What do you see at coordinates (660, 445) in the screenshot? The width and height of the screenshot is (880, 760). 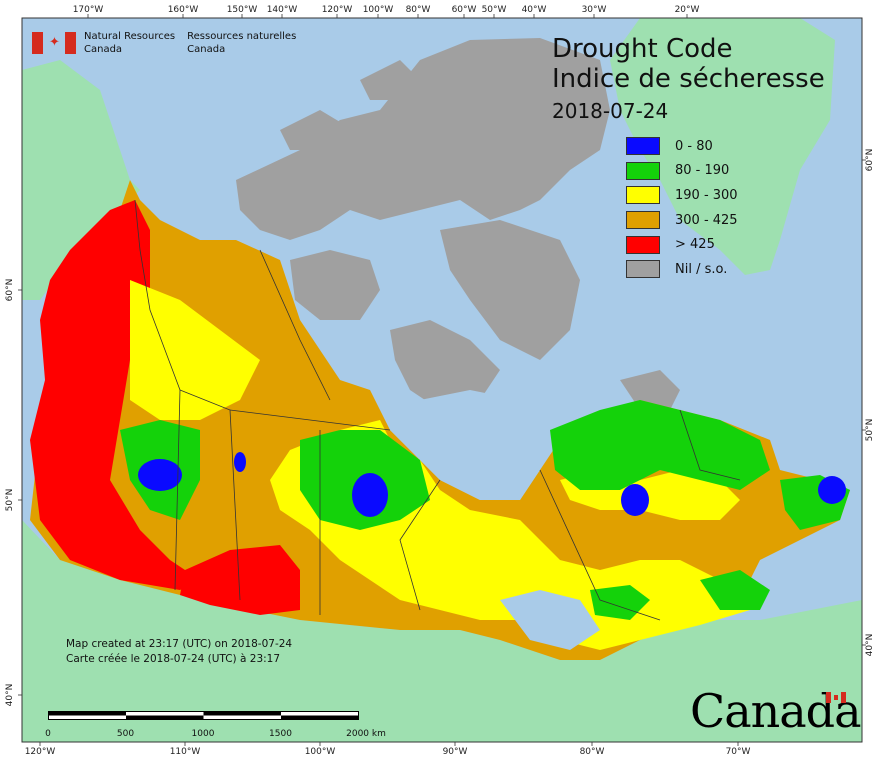 I see `drought-zone-quebec-green` at bounding box center [660, 445].